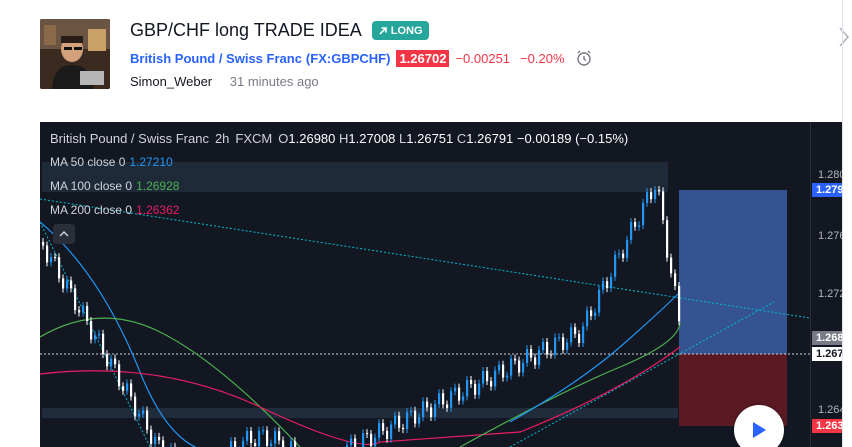 This screenshot has height=447, width=852. What do you see at coordinates (64, 234) in the screenshot?
I see `collapse-indicators-button` at bounding box center [64, 234].